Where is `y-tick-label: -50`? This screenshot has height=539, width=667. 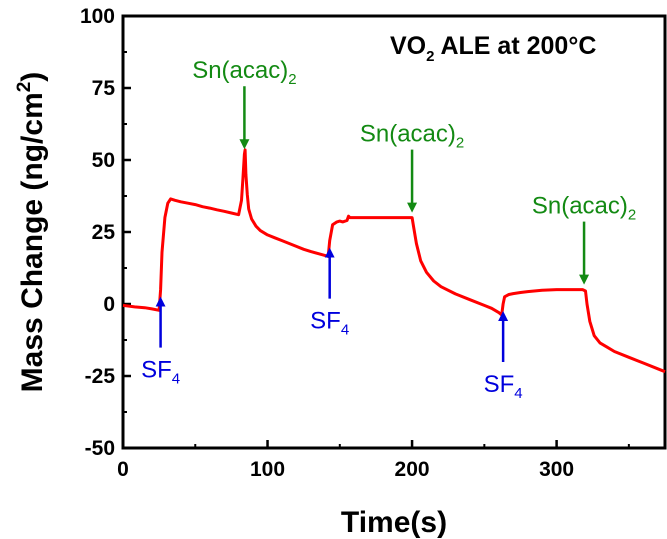 y-tick-label: -50 is located at coordinates (100, 448).